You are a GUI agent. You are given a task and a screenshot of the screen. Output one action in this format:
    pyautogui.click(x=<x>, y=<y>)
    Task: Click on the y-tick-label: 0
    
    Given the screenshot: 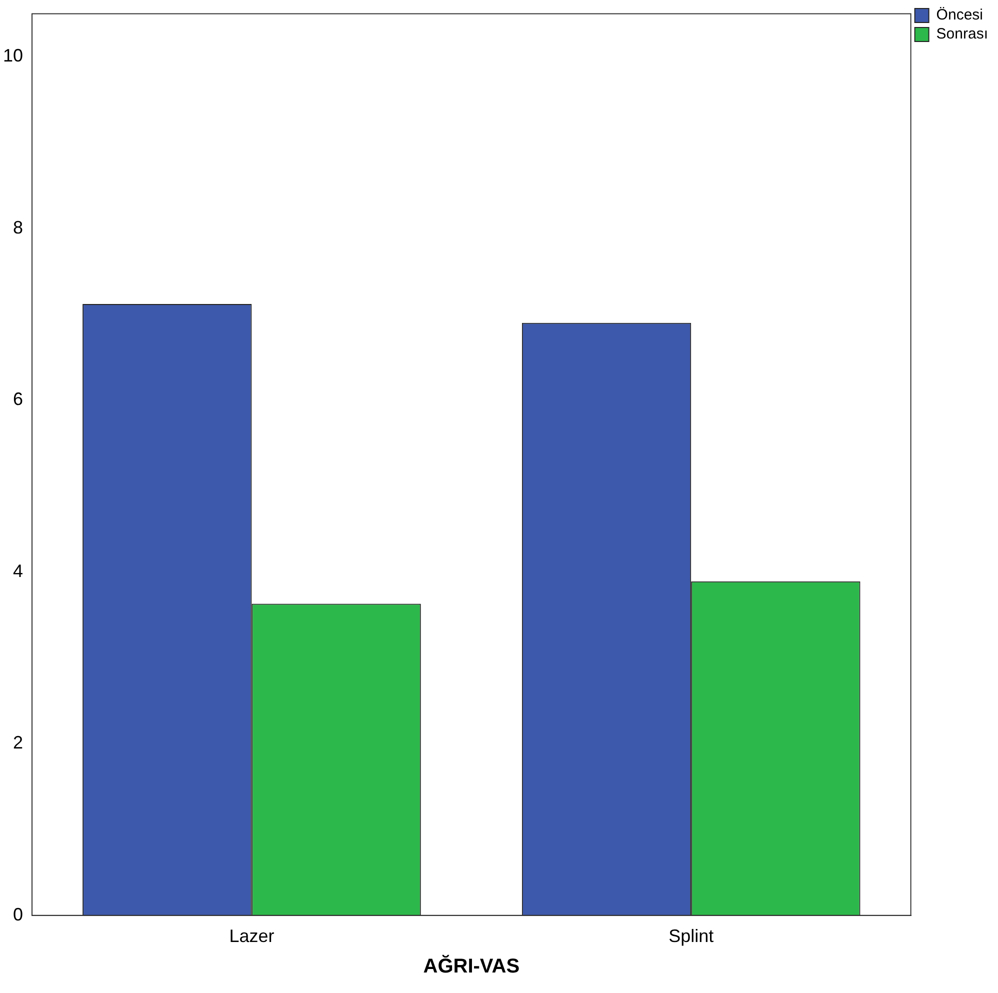 What is the action you would take?
    pyautogui.click(x=18, y=914)
    